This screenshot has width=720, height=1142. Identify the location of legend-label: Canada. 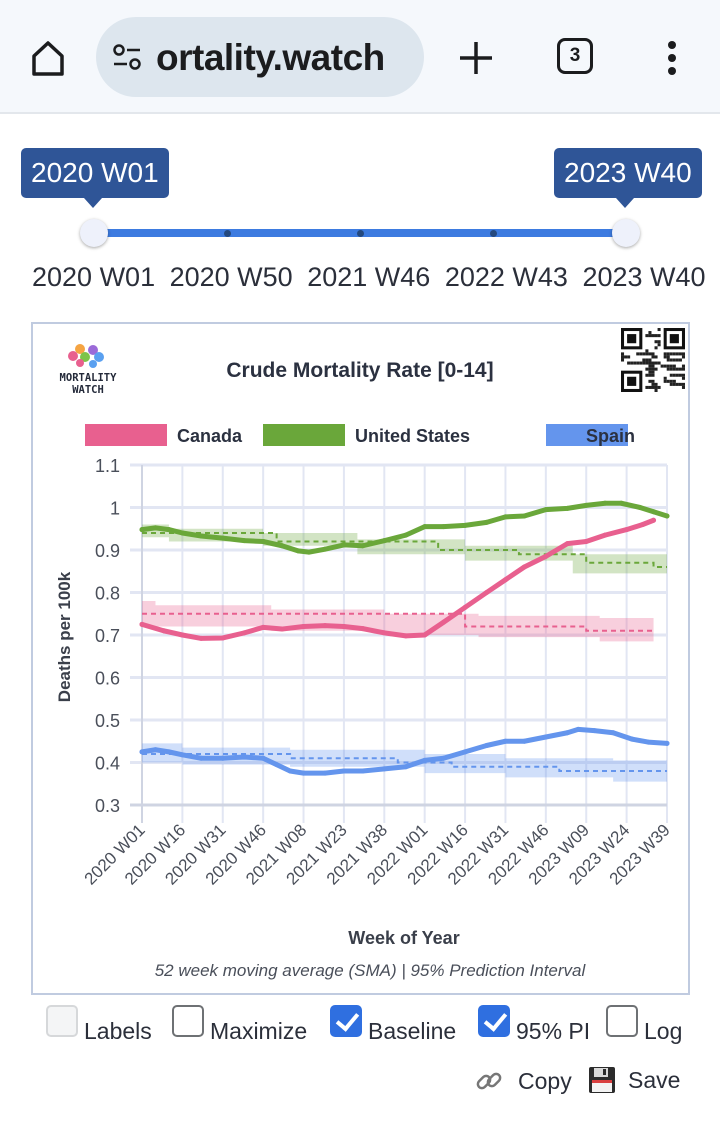
(210, 436).